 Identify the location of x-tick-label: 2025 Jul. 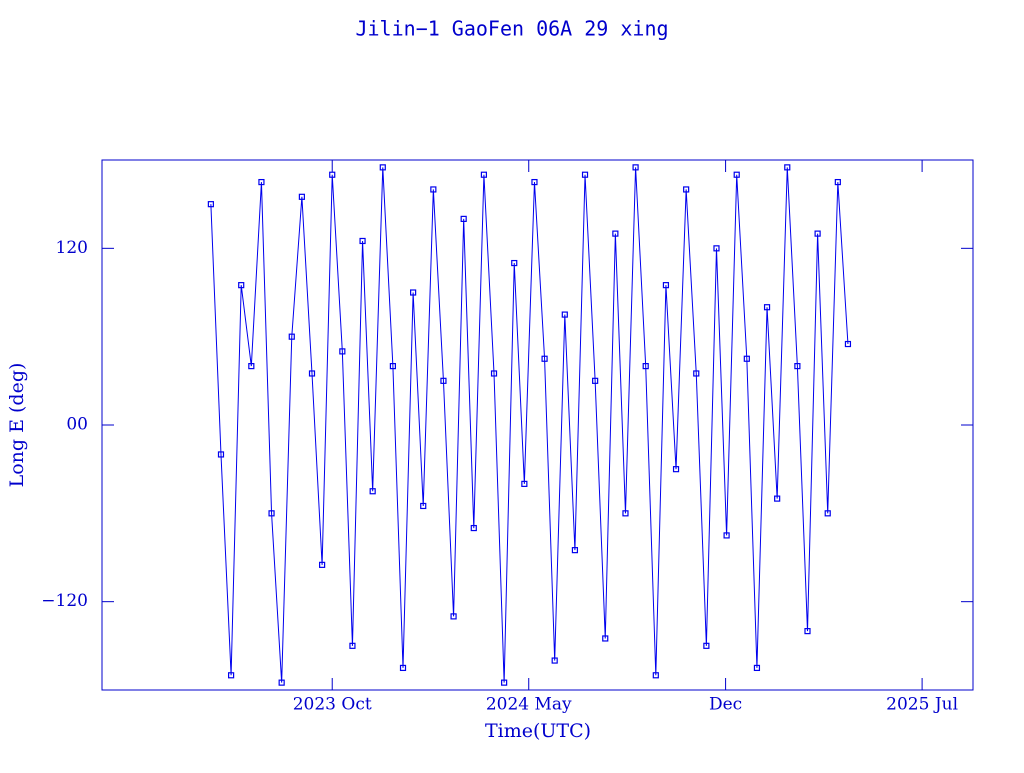
(922, 705).